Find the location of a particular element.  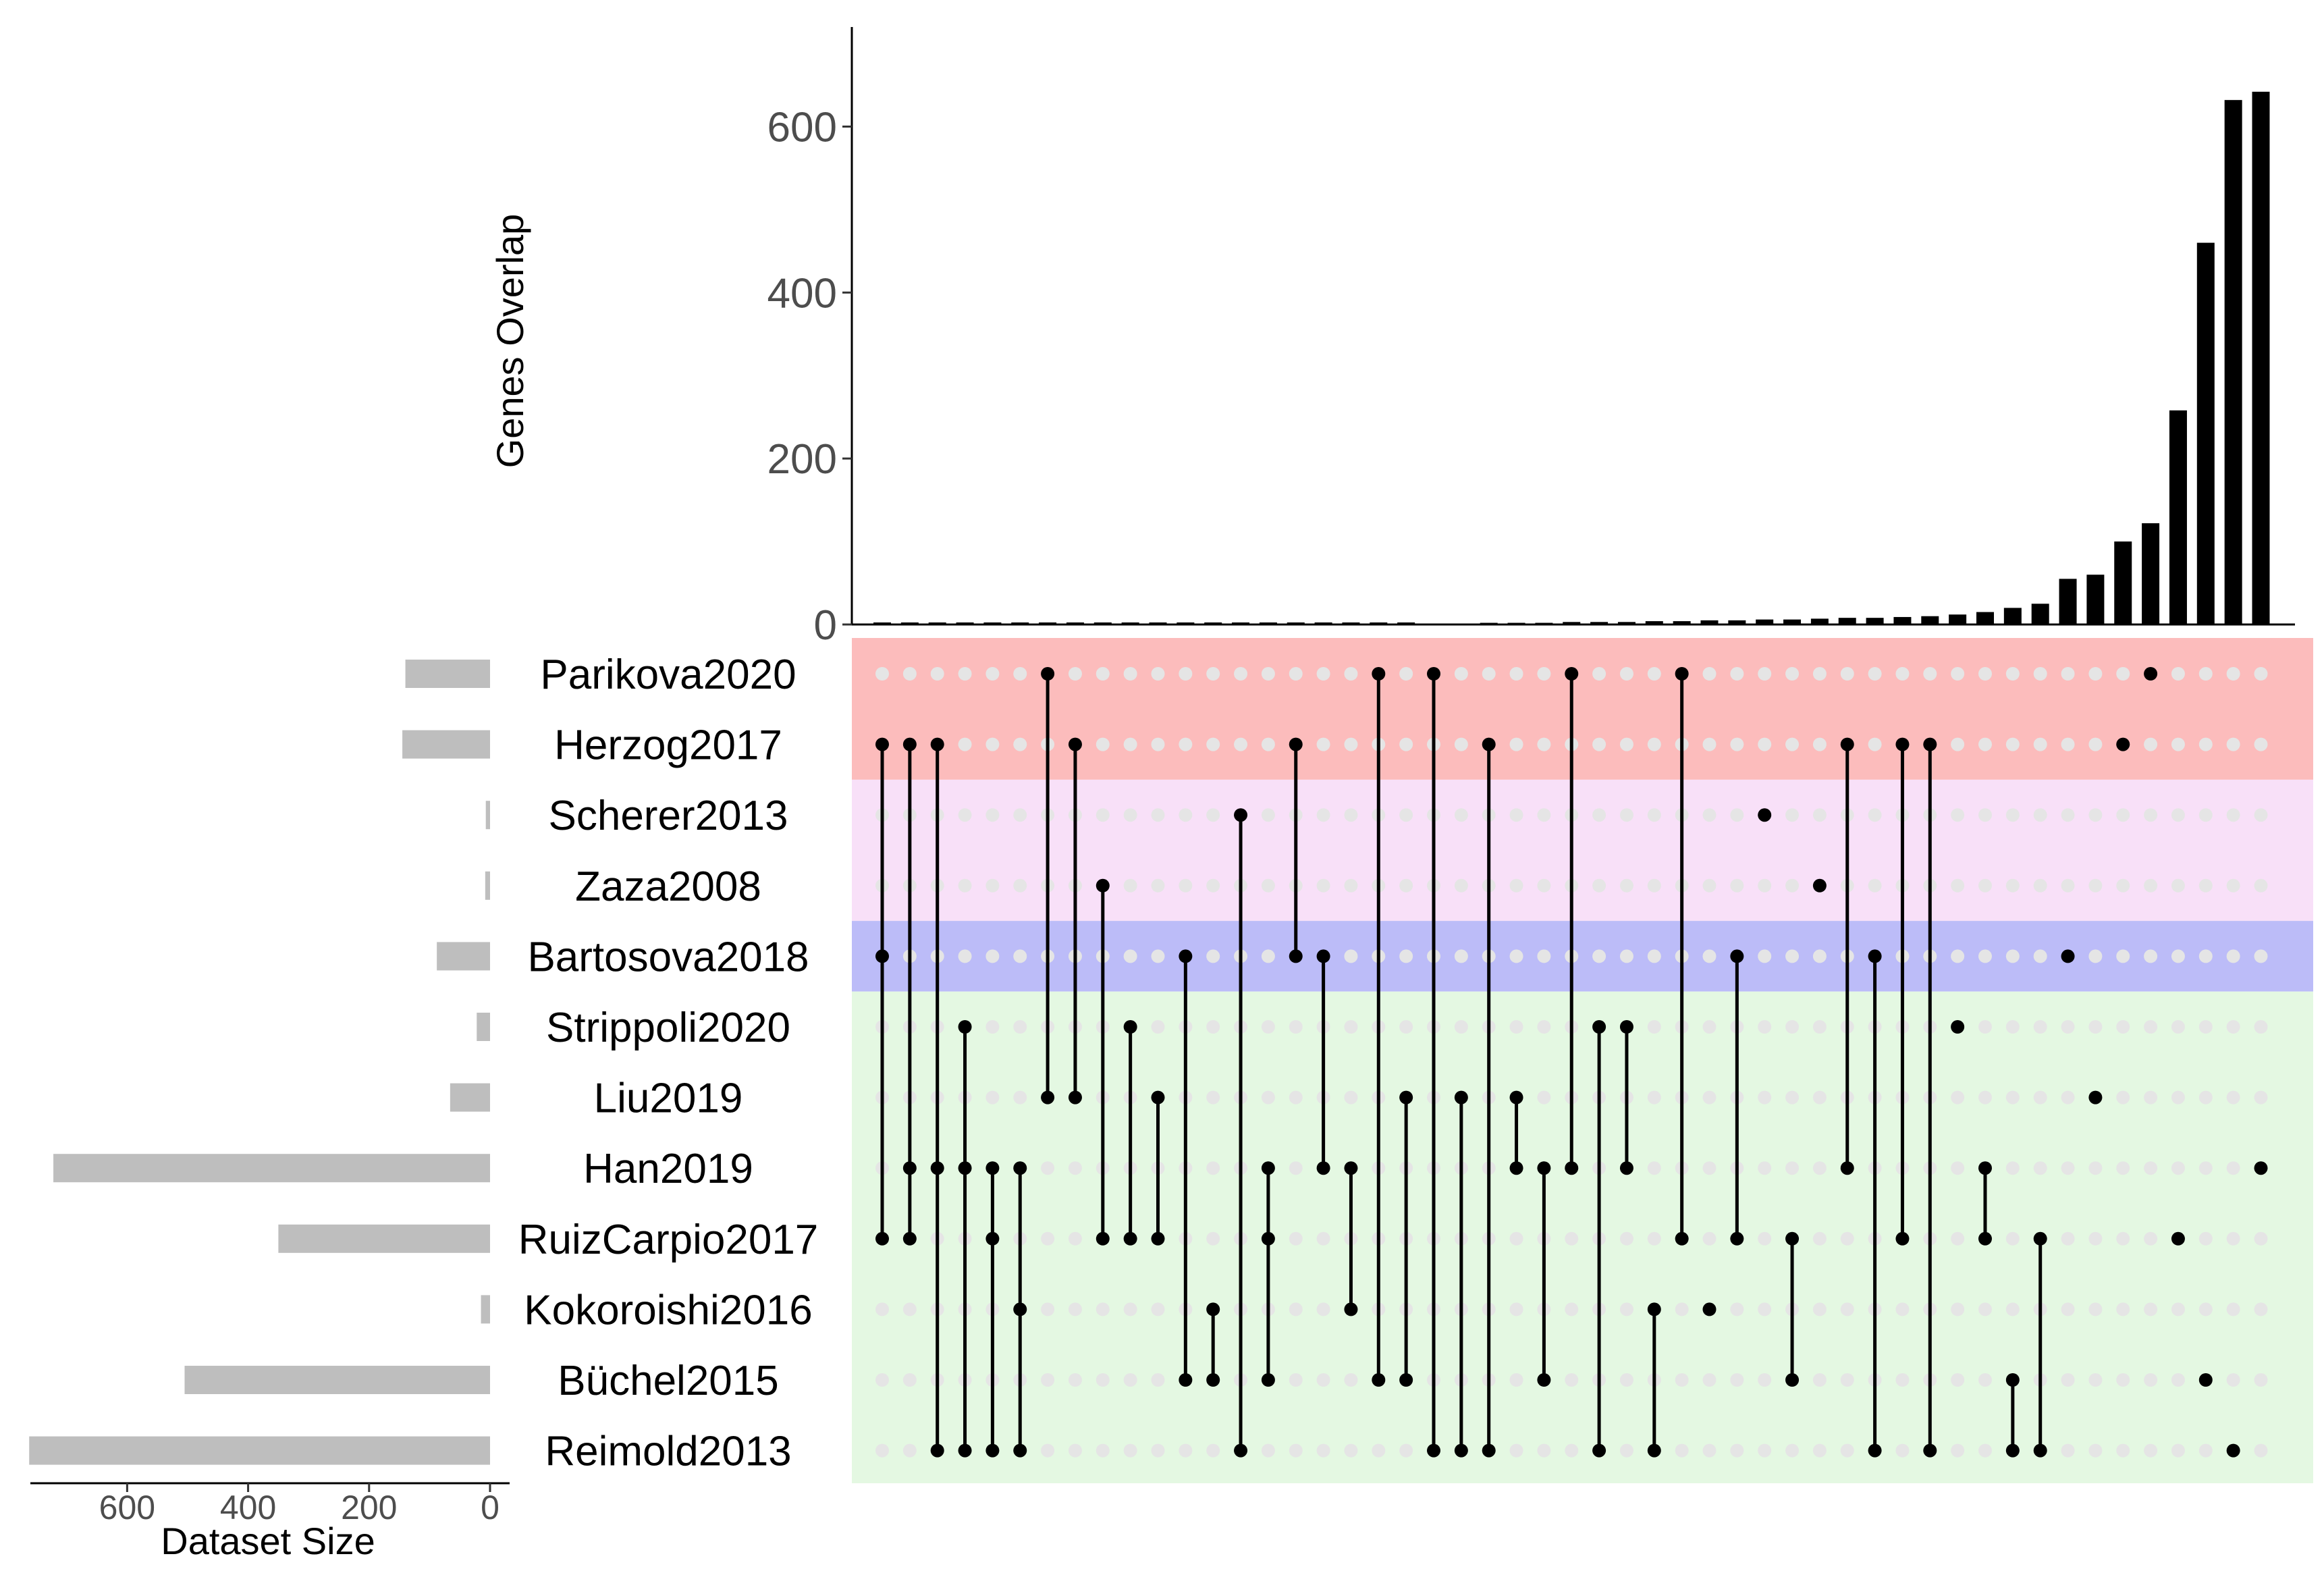

size-bar-ruizcarpio2017 is located at coordinates (384, 1238).